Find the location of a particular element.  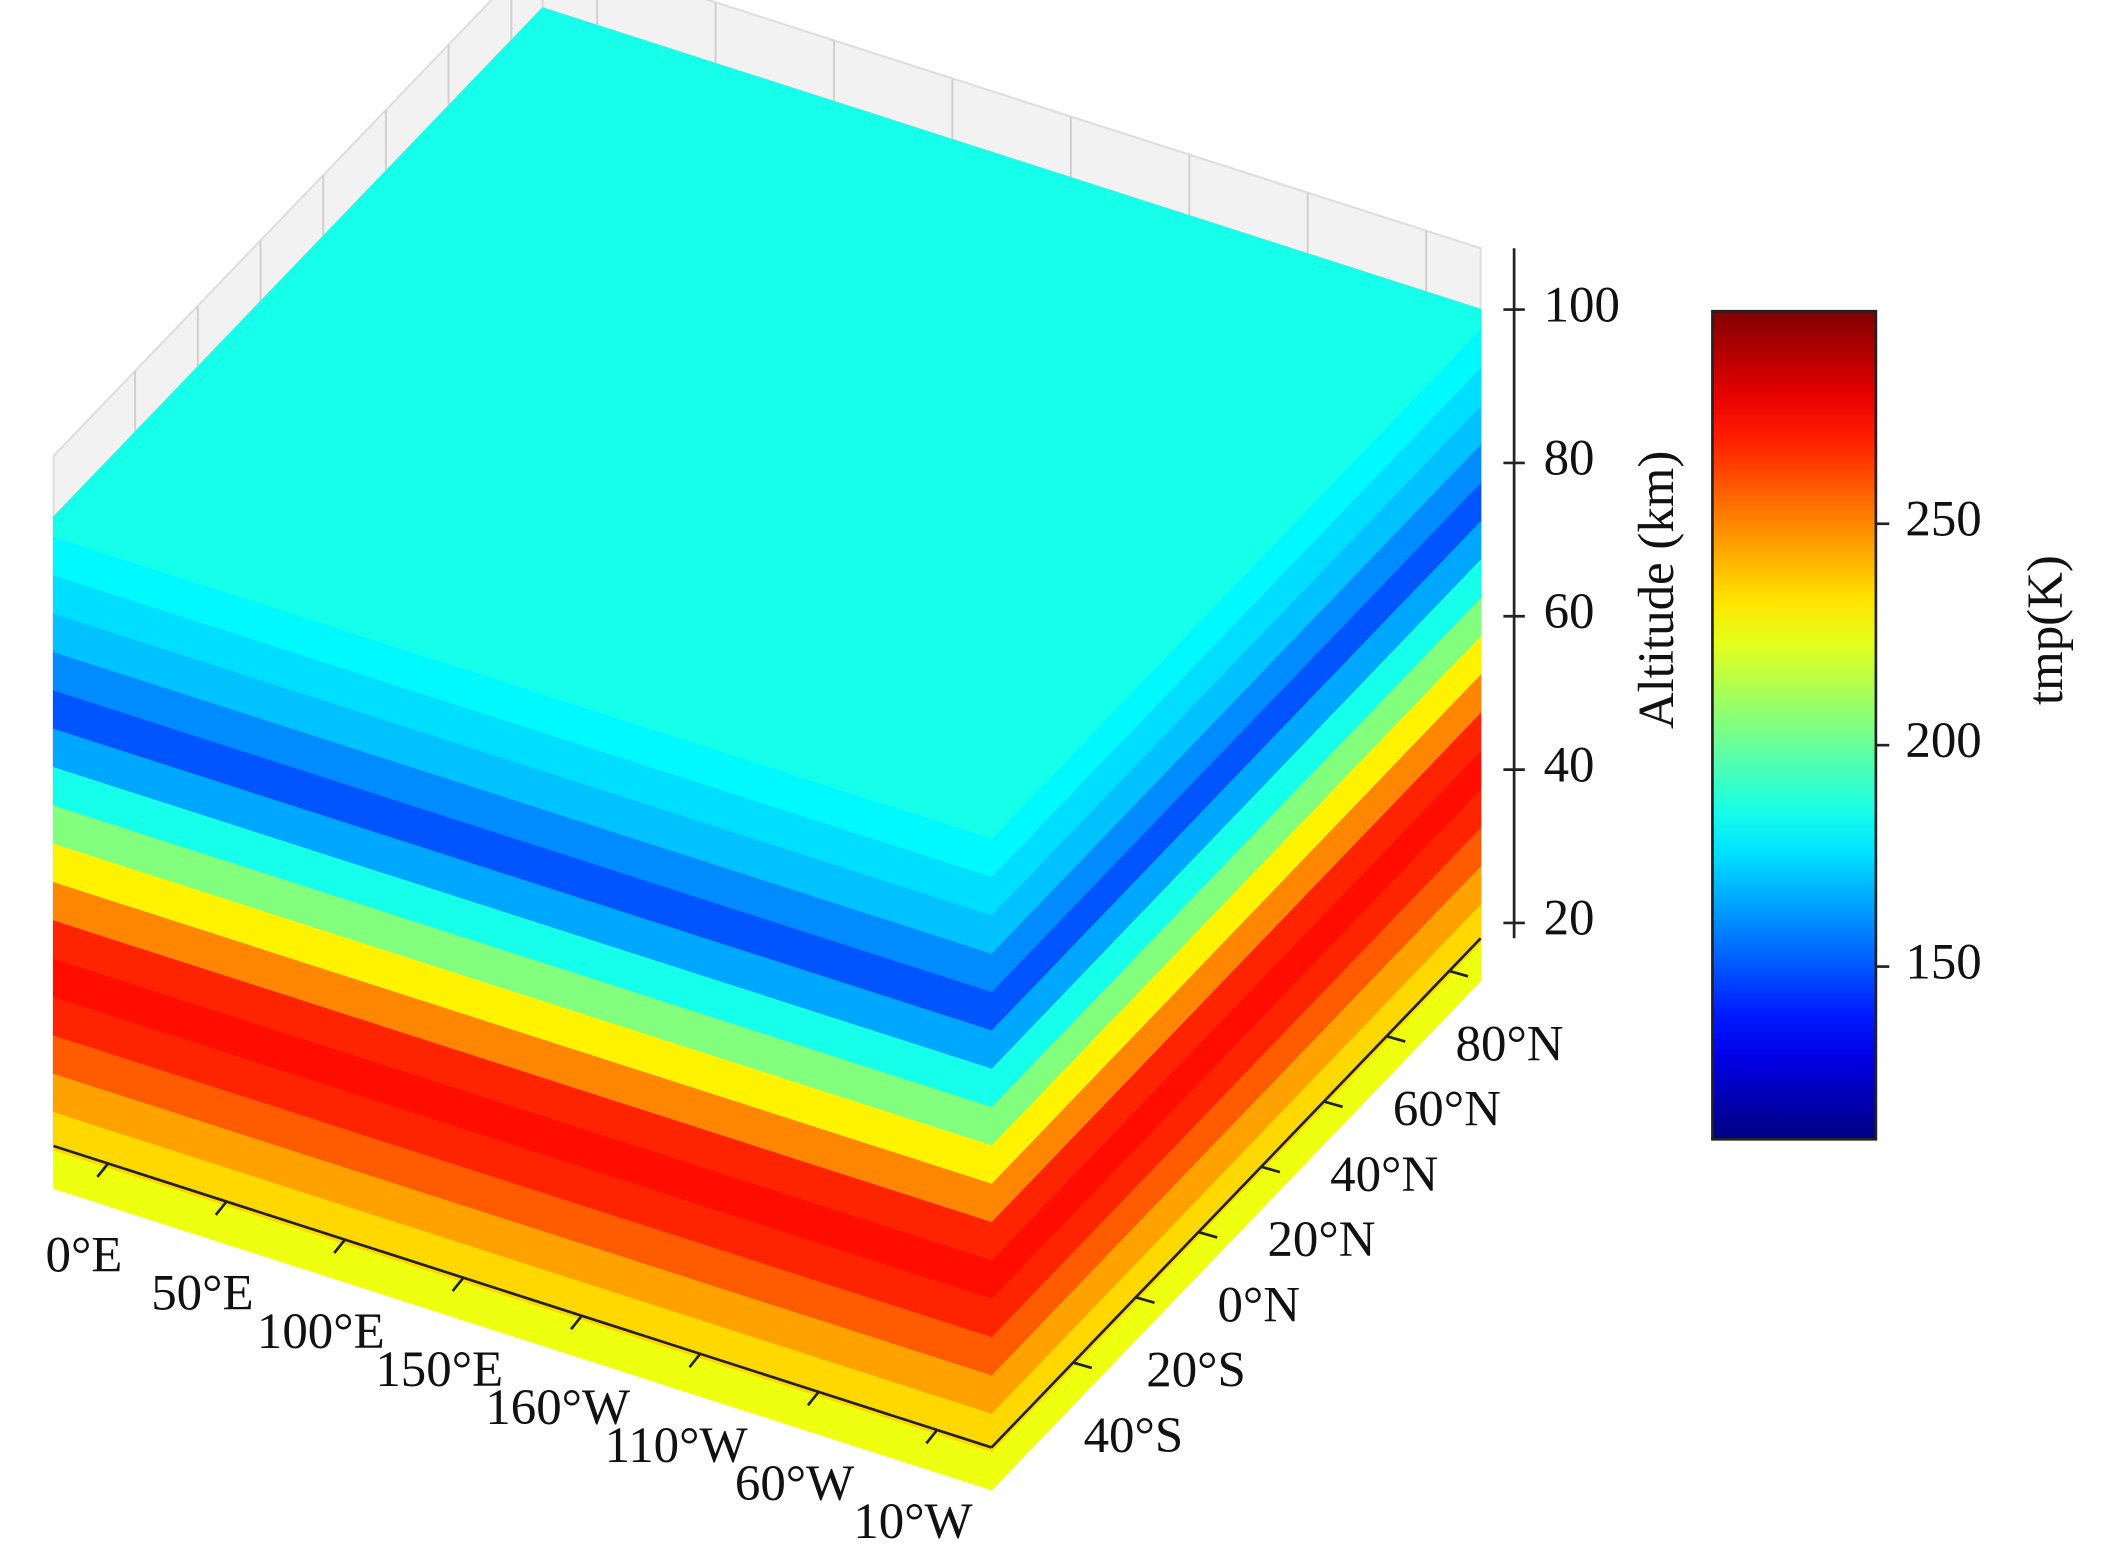

x-tick-label: 150°E is located at coordinates (439, 1370).